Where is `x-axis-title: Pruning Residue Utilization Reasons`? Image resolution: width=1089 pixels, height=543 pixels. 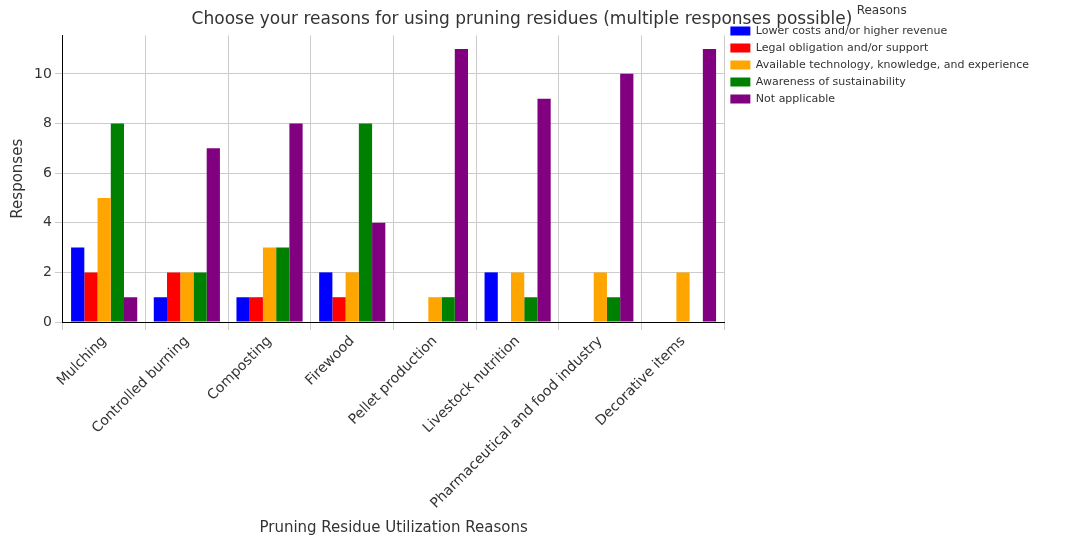 x-axis-title: Pruning Residue Utilization Reasons is located at coordinates (393, 526).